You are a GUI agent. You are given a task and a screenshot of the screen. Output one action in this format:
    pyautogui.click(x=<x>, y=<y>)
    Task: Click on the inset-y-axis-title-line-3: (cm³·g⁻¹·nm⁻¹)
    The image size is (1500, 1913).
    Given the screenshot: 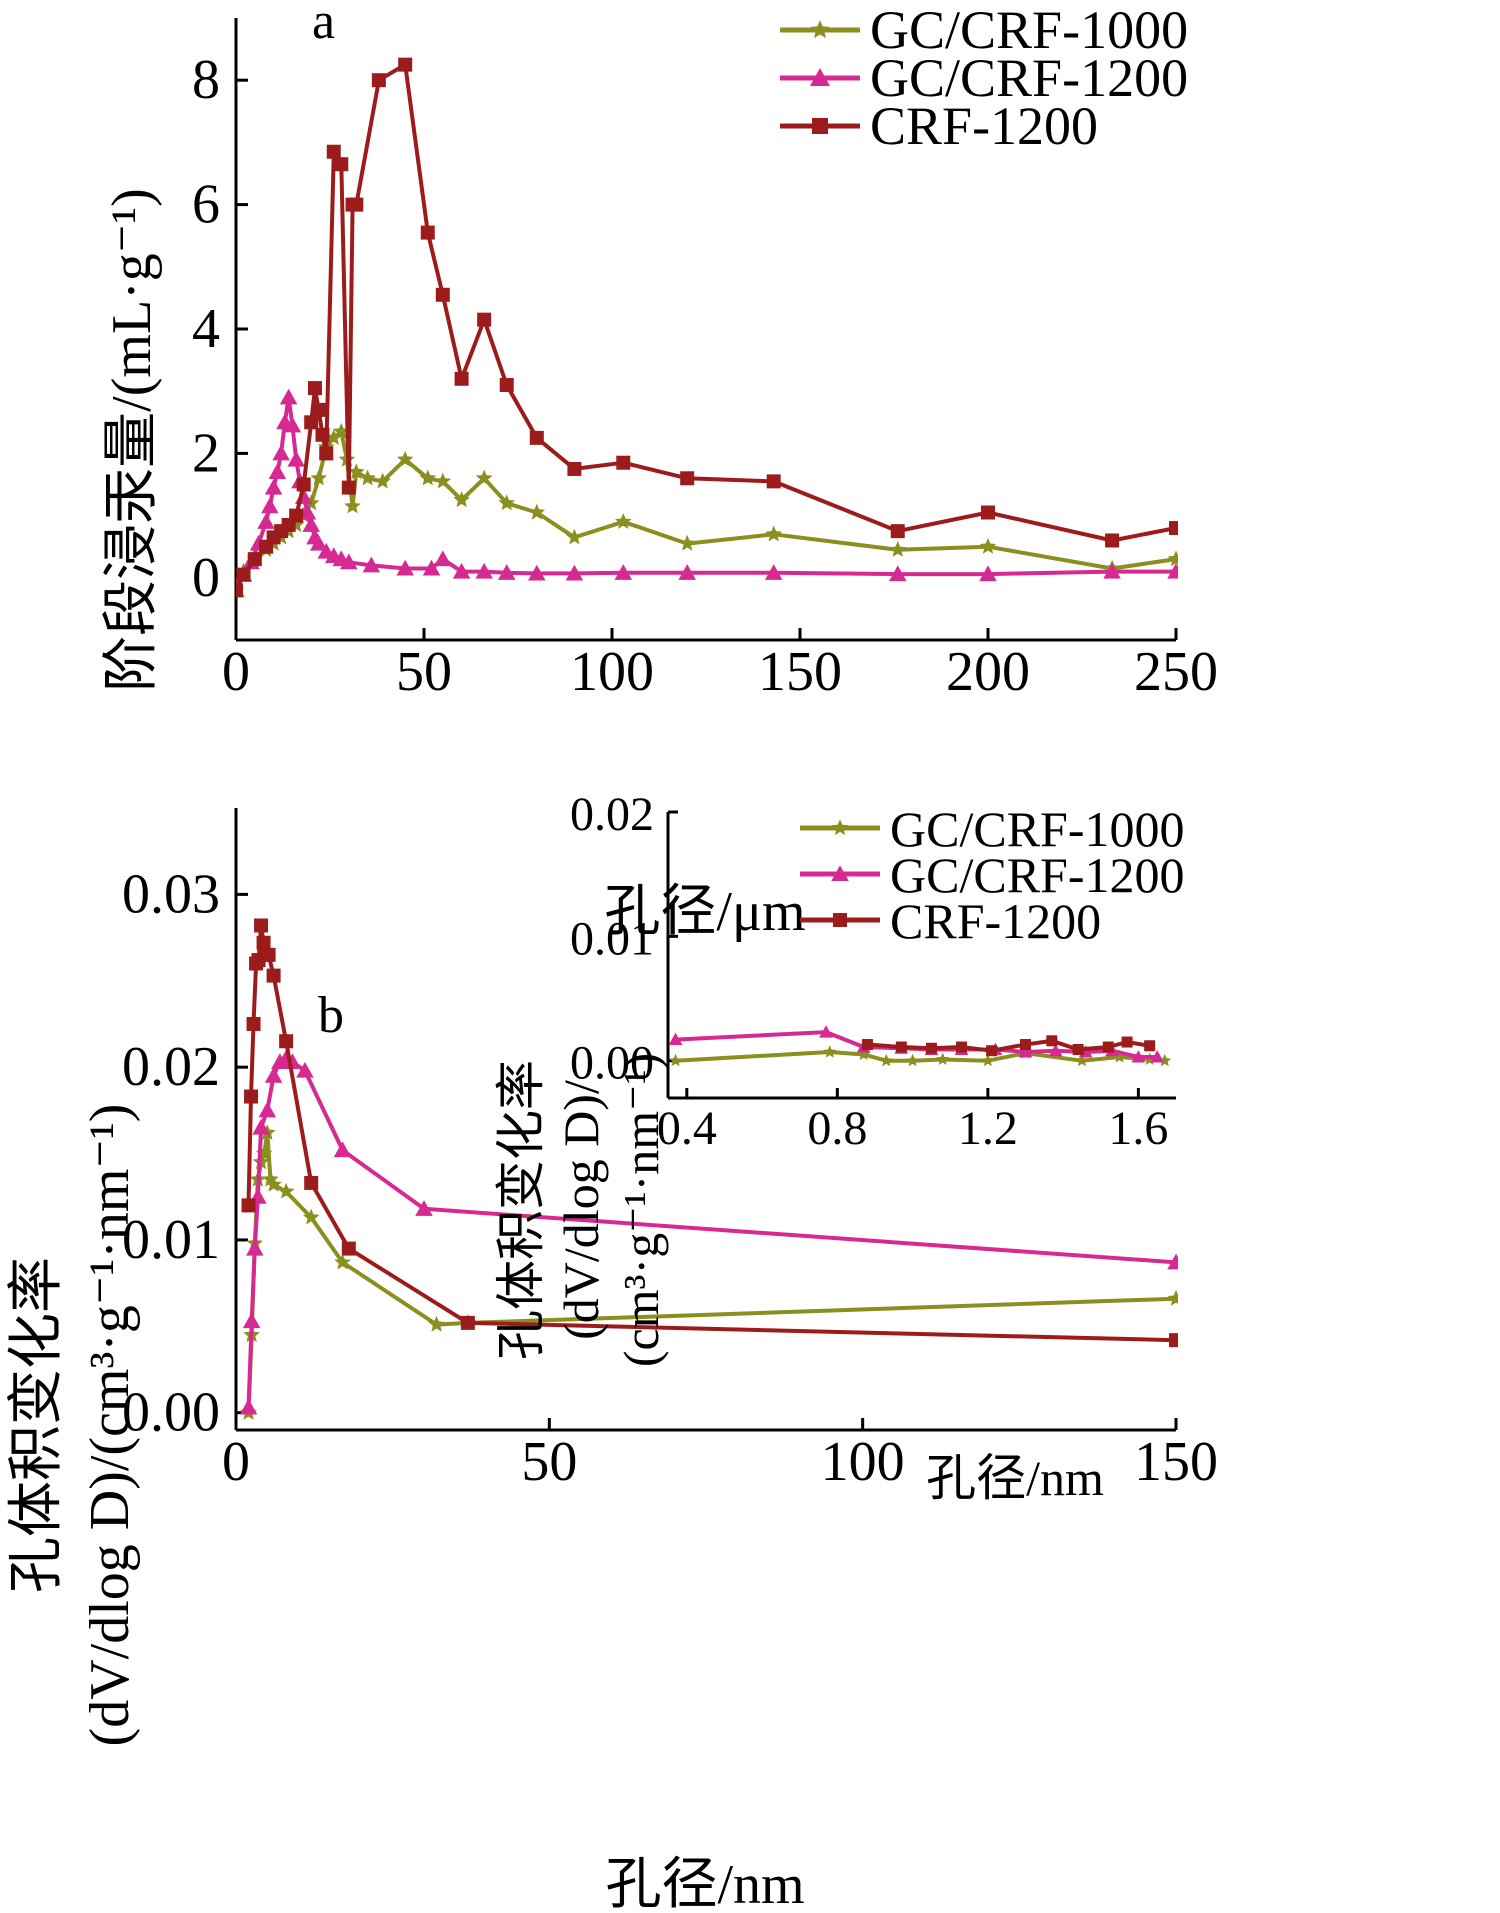 What is the action you would take?
    pyautogui.click(x=641, y=1210)
    